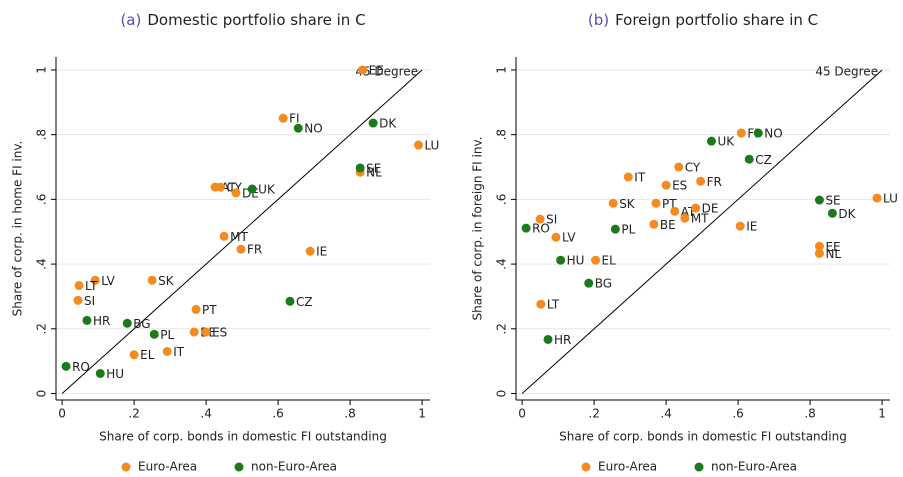 This screenshot has height=477, width=903. Describe the element at coordinates (693, 168) in the screenshot. I see `point-label: CY` at that location.